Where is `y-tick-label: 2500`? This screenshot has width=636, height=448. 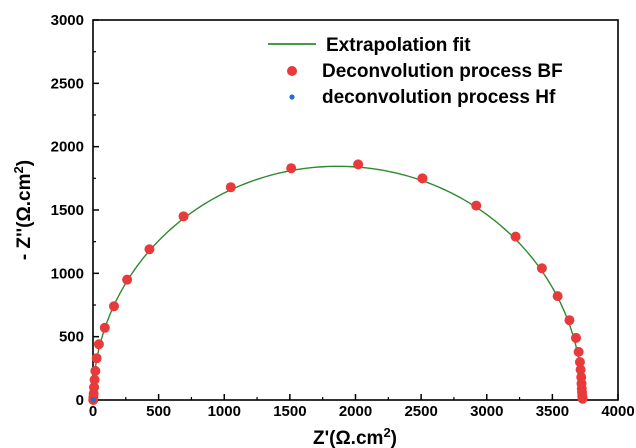
y-tick-label: 2500 is located at coordinates (67, 83).